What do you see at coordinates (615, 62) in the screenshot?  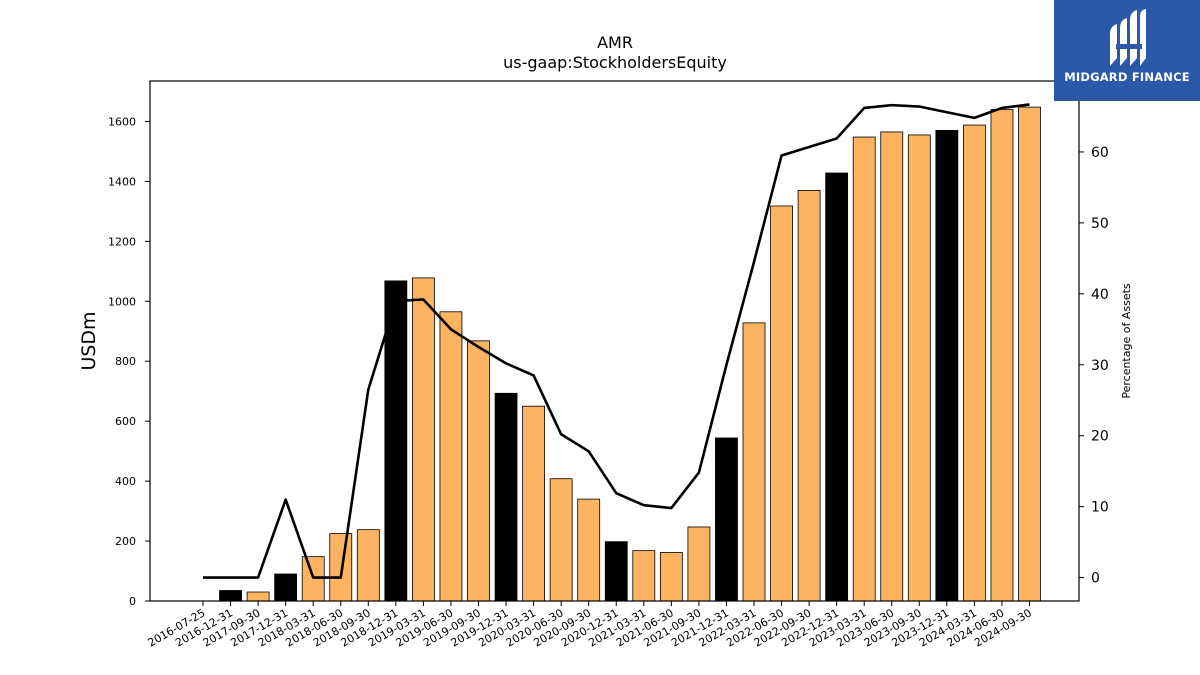 I see `chart-subtitle: us-gaap:StockholdersEquity` at bounding box center [615, 62].